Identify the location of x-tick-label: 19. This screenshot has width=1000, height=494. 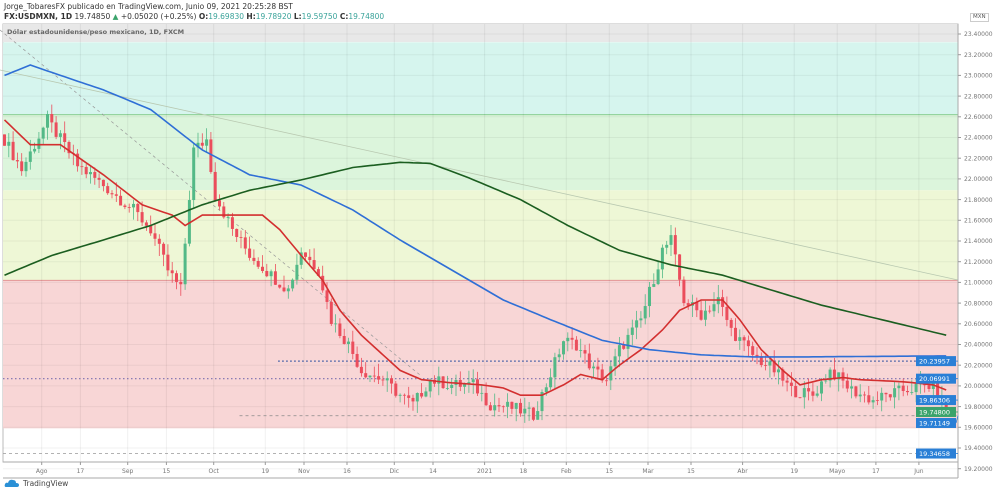
(794, 471).